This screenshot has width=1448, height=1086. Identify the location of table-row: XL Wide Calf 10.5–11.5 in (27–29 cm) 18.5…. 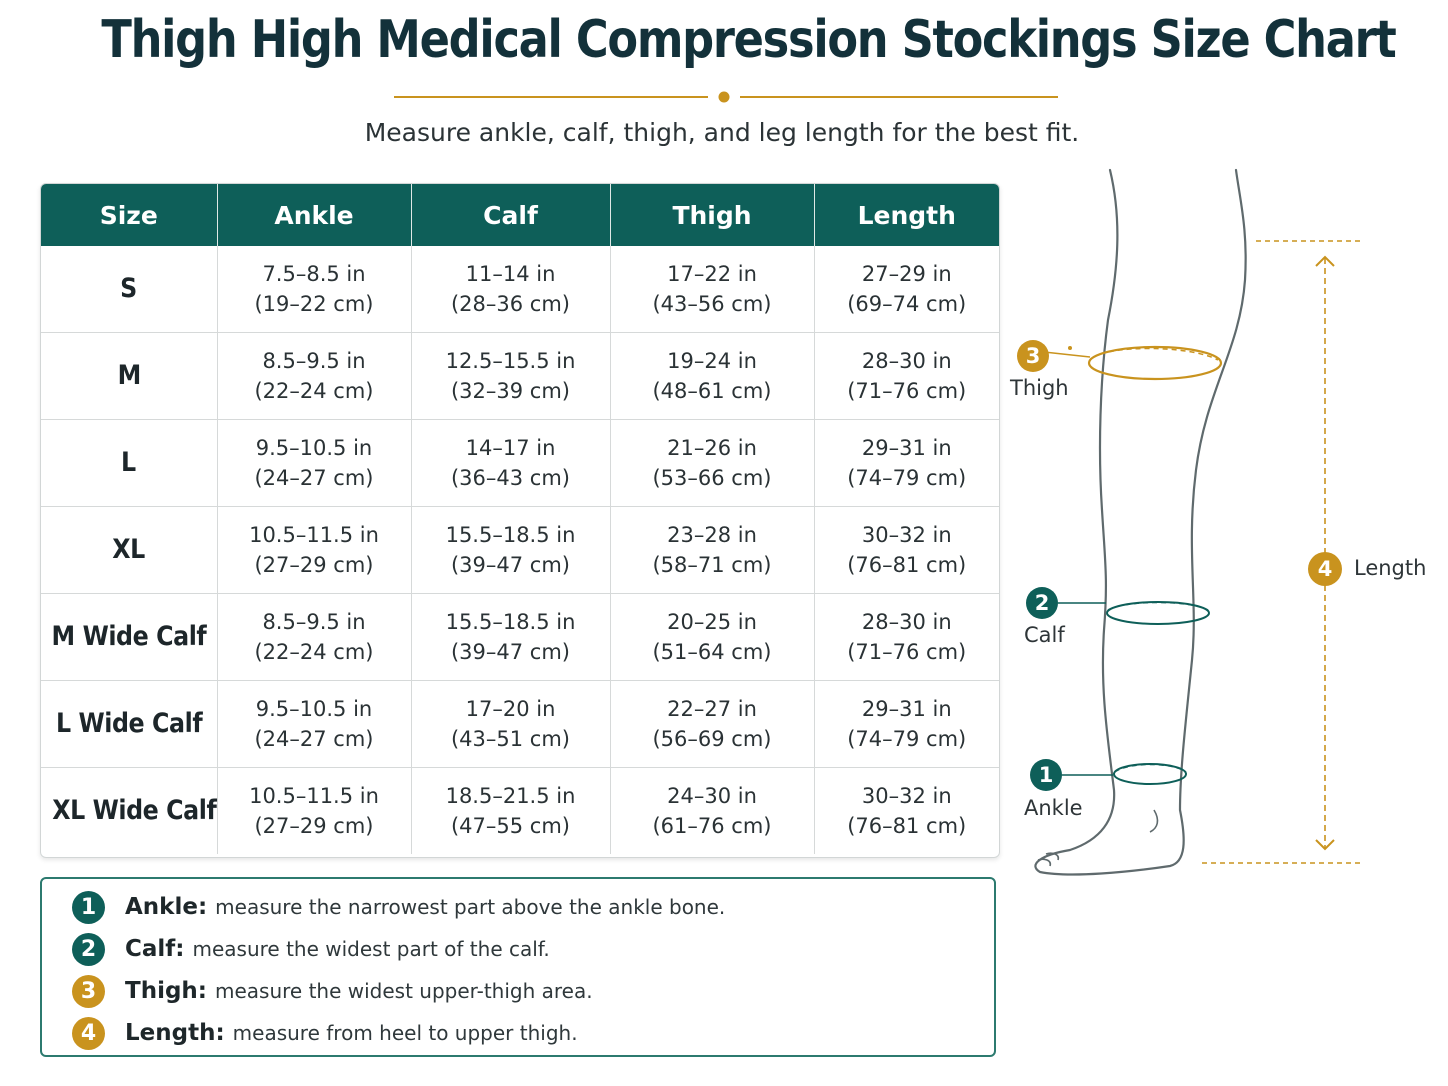
(520, 810).